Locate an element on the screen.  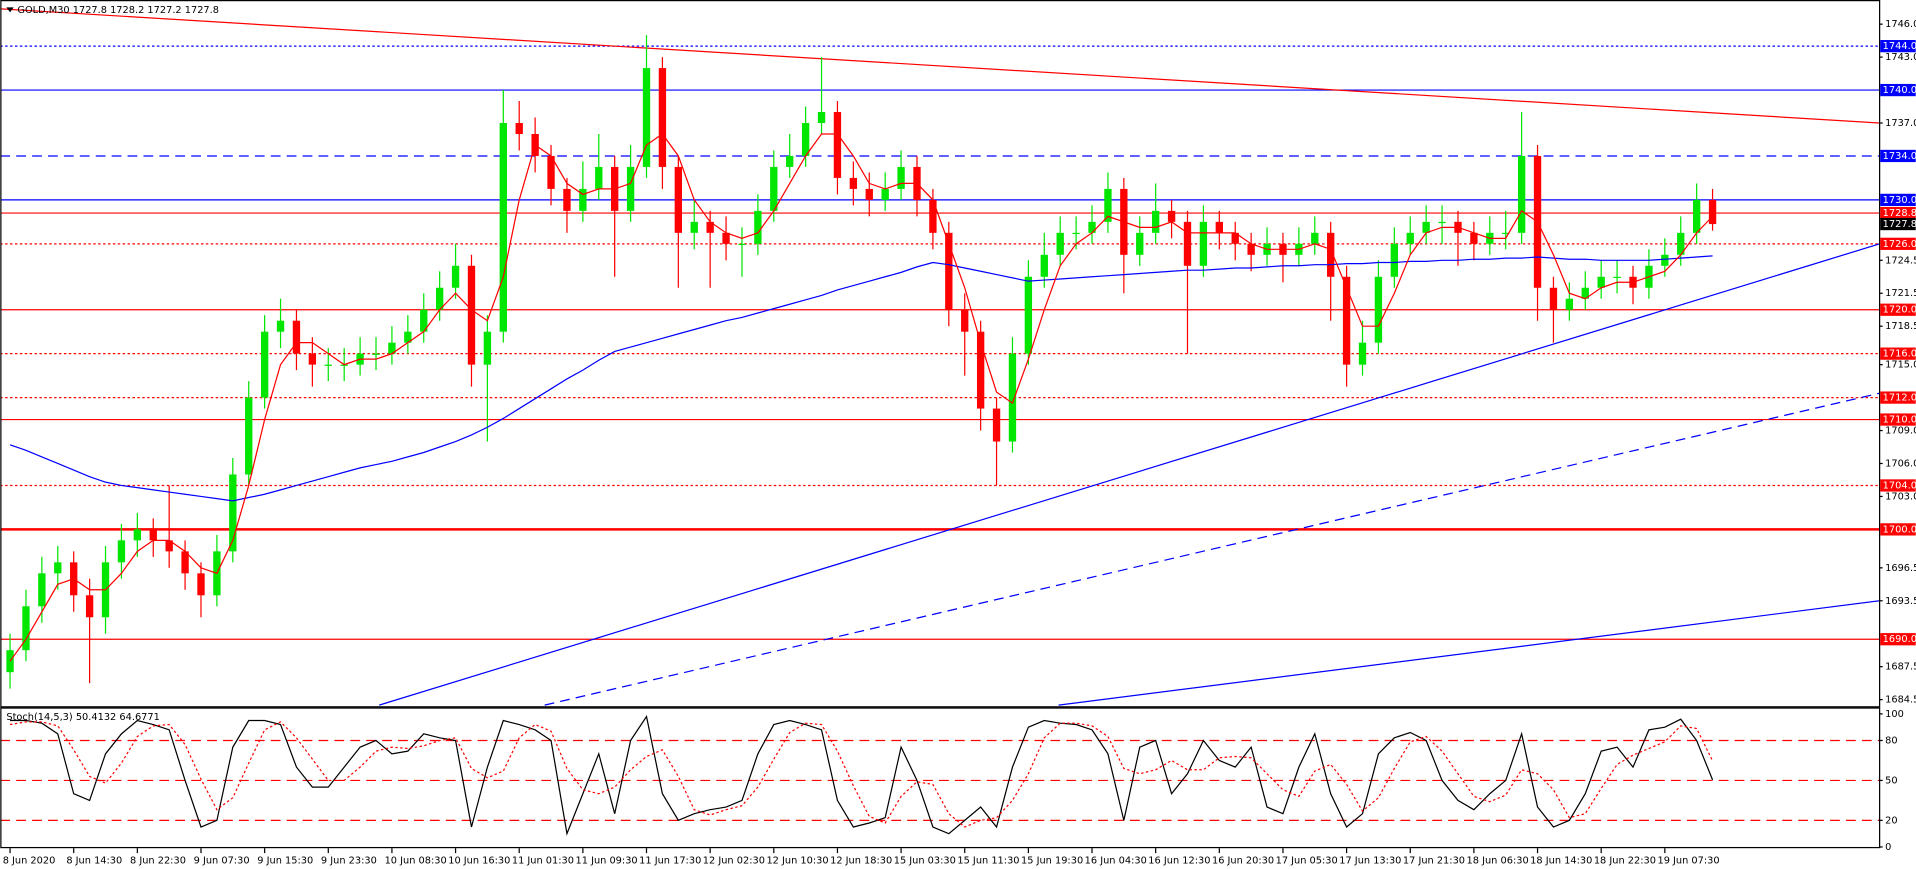
y-tick-label: 1684.5 is located at coordinates (1900, 700).